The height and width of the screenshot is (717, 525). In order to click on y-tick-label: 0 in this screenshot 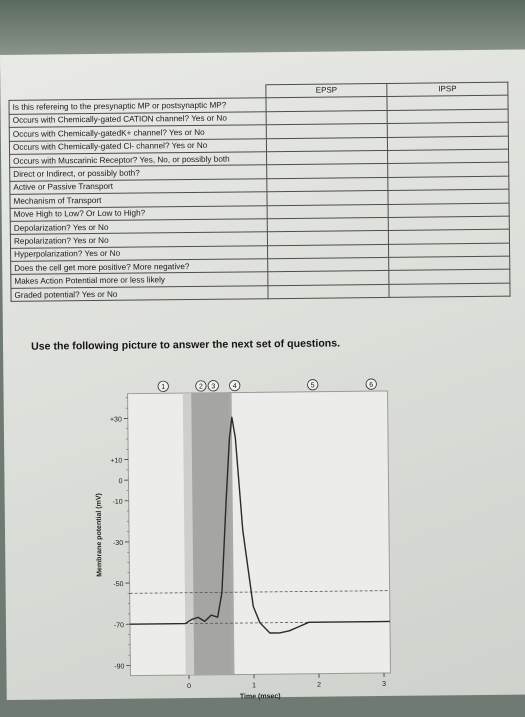, I will do `click(121, 481)`.